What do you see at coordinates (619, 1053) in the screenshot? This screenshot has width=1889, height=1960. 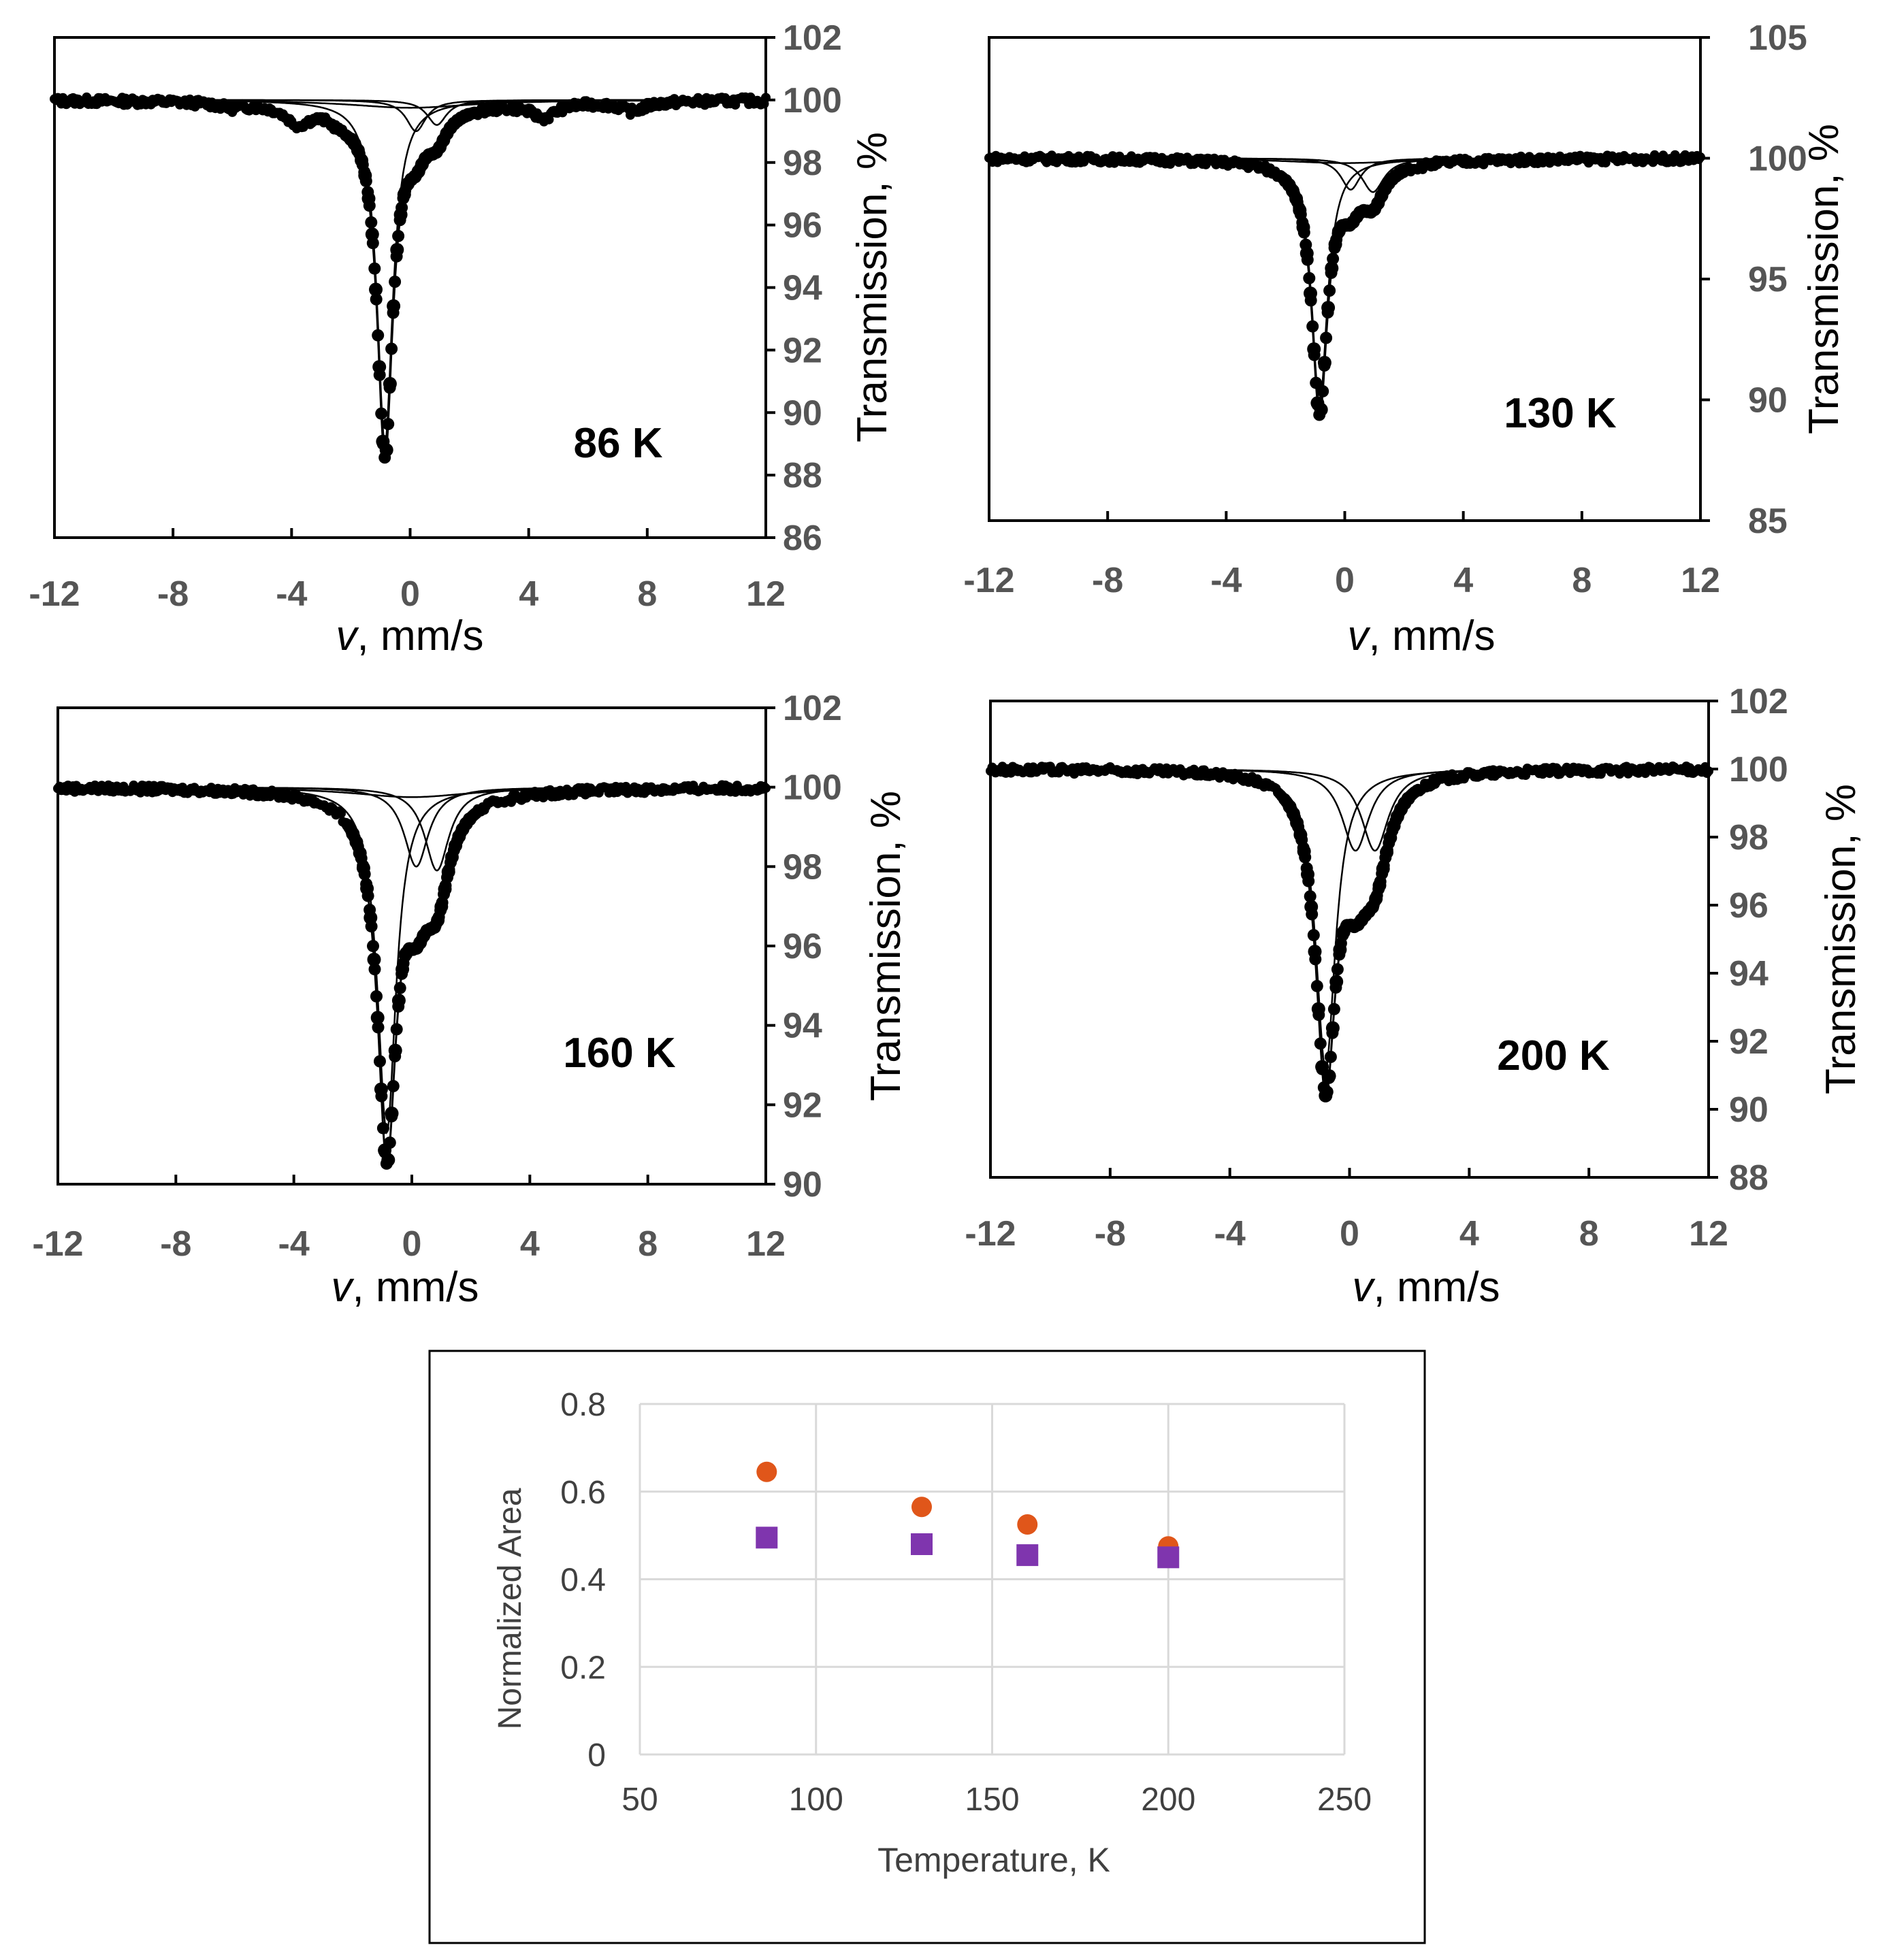 I see `chart-title-160k: 160 K` at bounding box center [619, 1053].